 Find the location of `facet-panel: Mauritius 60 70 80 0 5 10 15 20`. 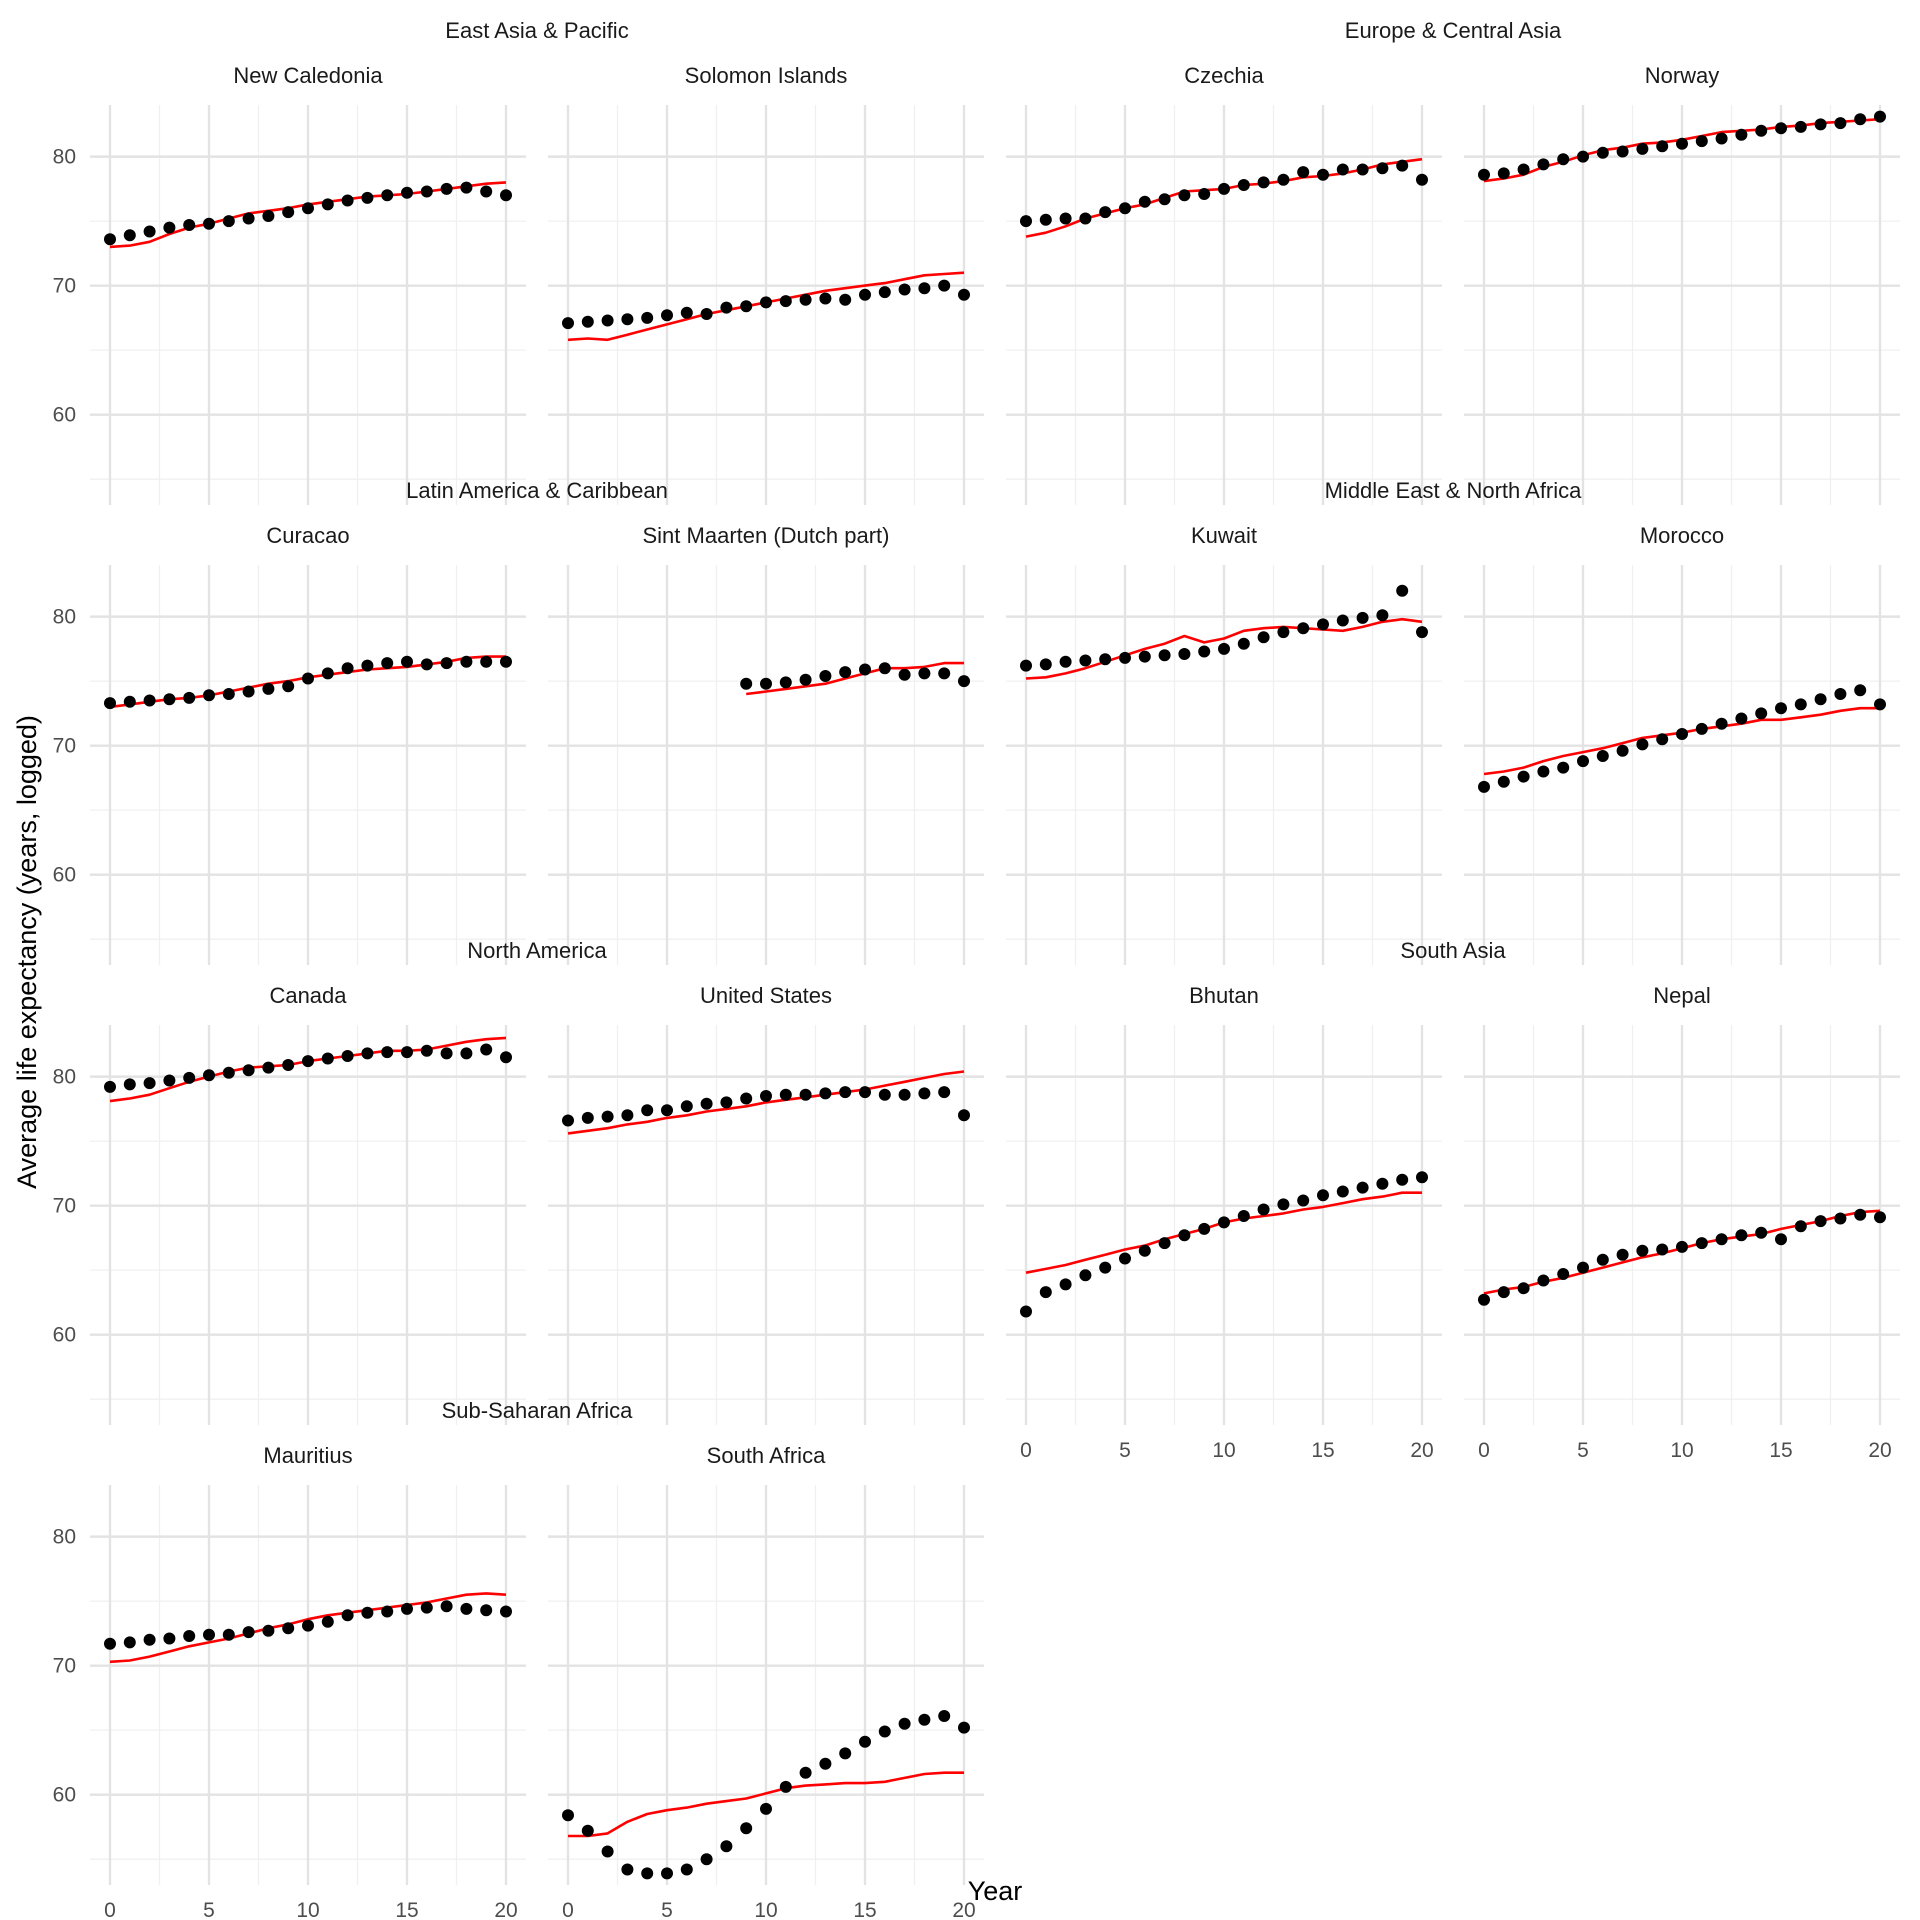

facet-panel: Mauritius 60 70 80 0 5 10 15 20 is located at coordinates (289, 1681).